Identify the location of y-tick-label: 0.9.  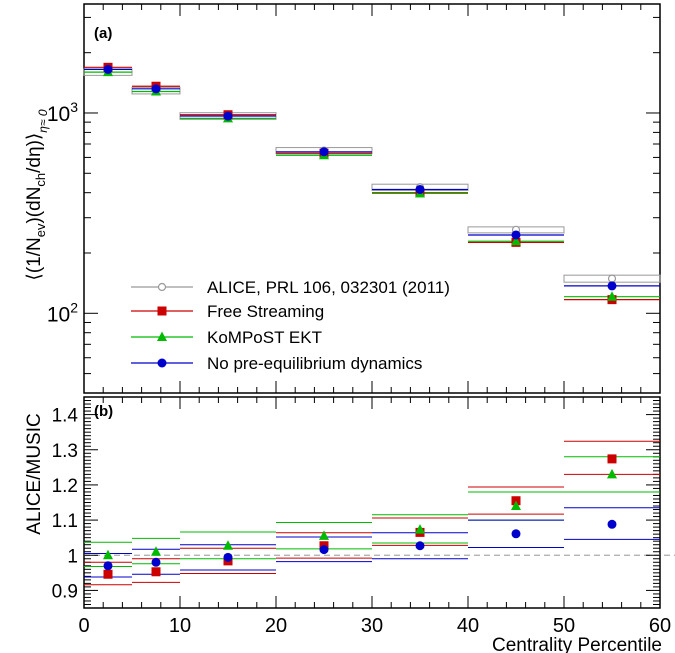
(65, 591).